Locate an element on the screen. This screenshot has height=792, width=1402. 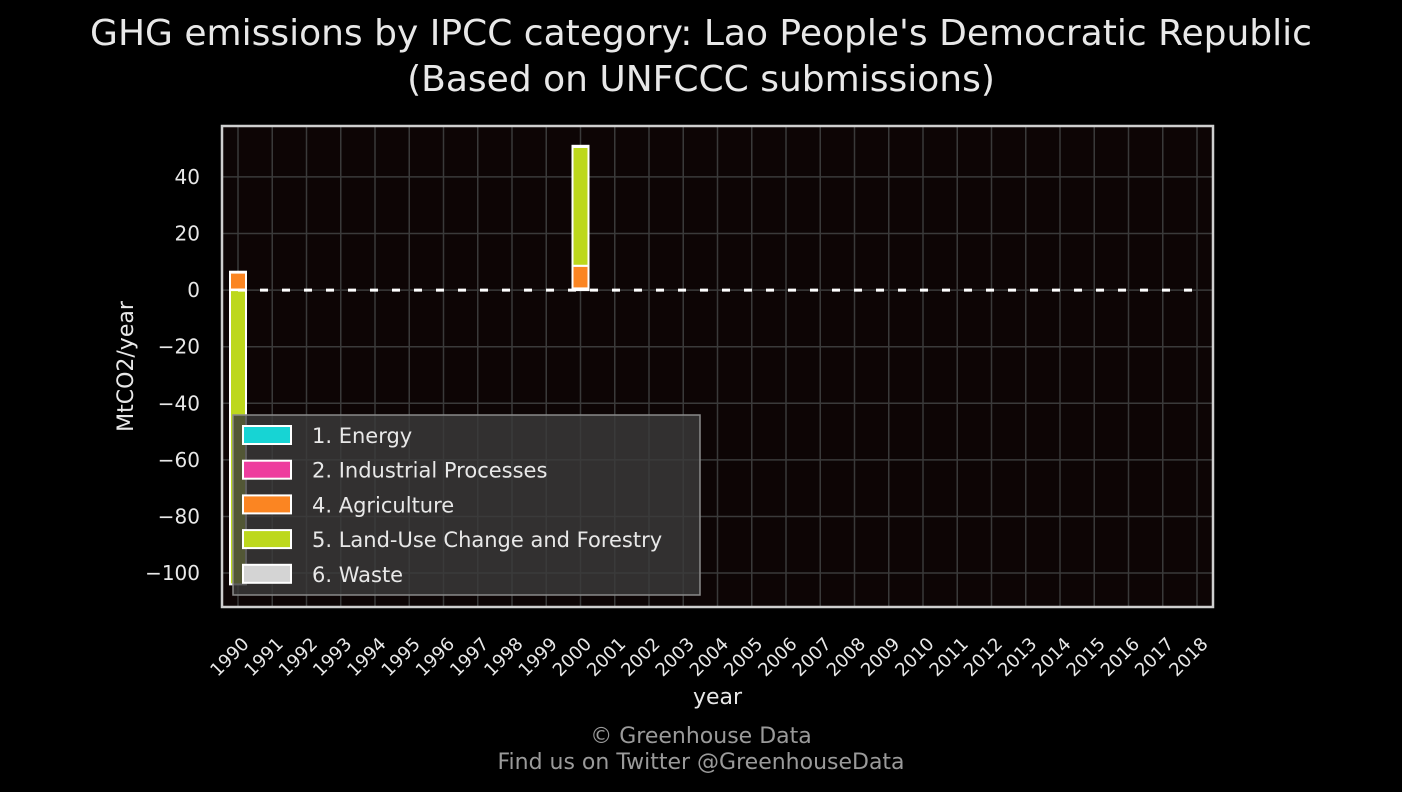
legend-label: 1. Energy is located at coordinates (362, 436).